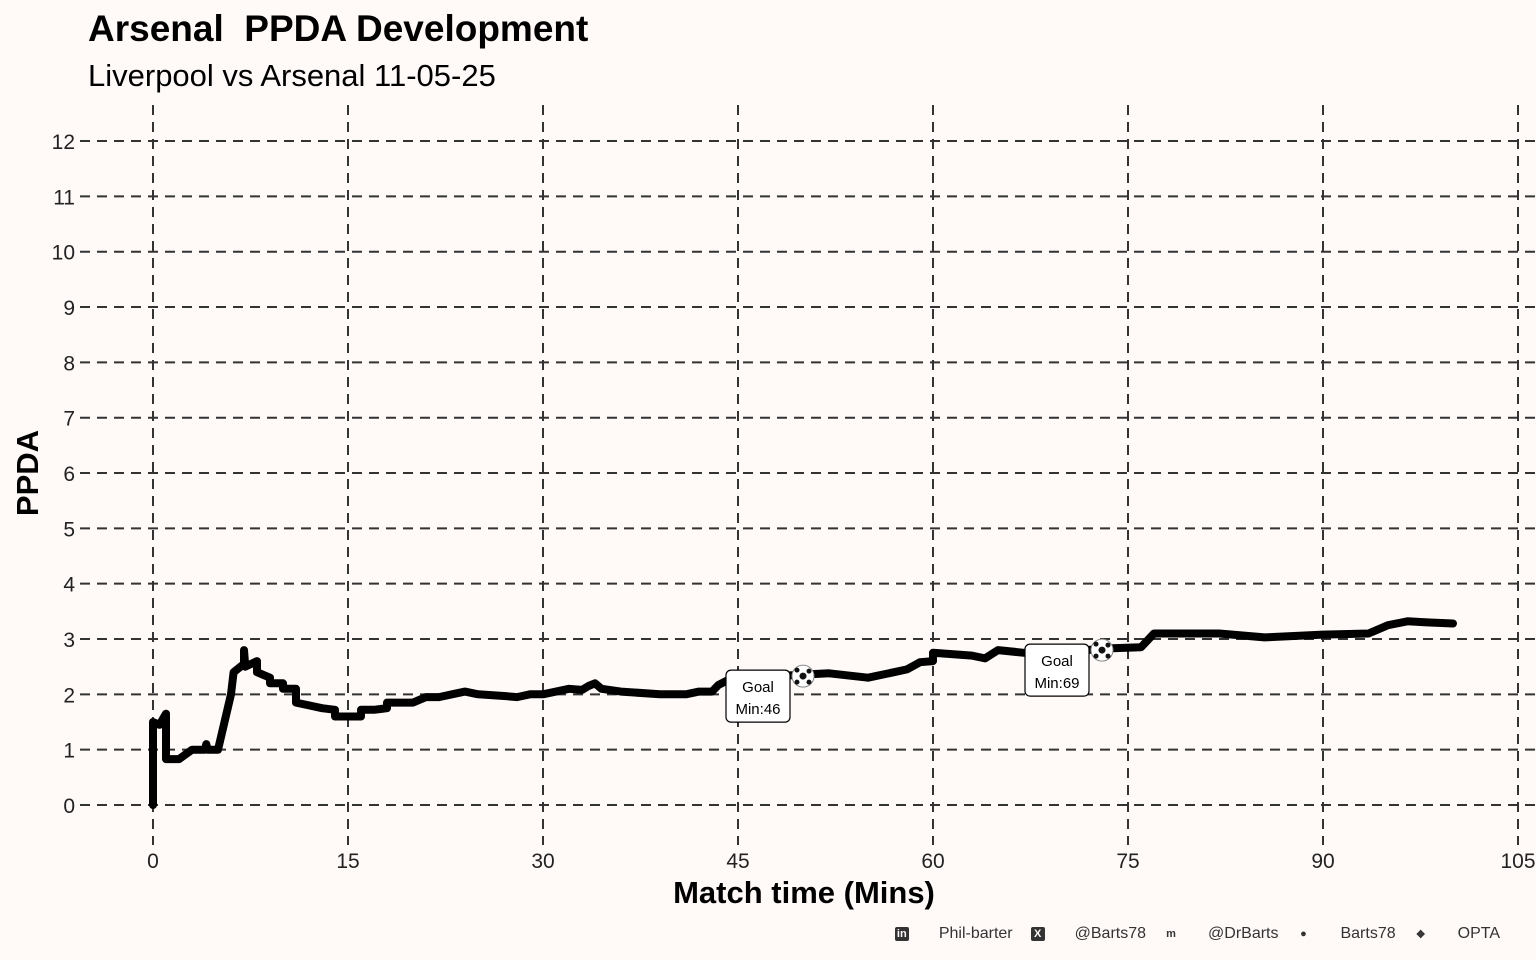 The image size is (1536, 960). Describe the element at coordinates (1517, 861) in the screenshot. I see `x-tick-label: 105` at that location.